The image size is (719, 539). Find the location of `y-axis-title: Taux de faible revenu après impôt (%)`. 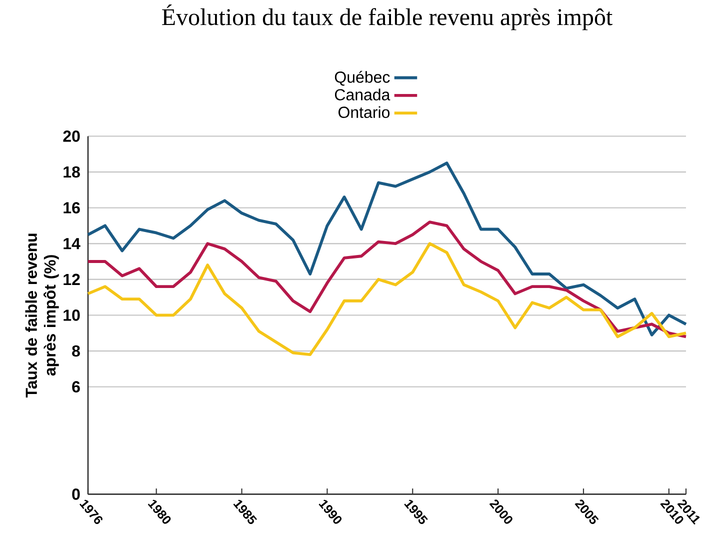

y-axis-title: Taux de faible revenu après impôt (%) is located at coordinates (42, 316).